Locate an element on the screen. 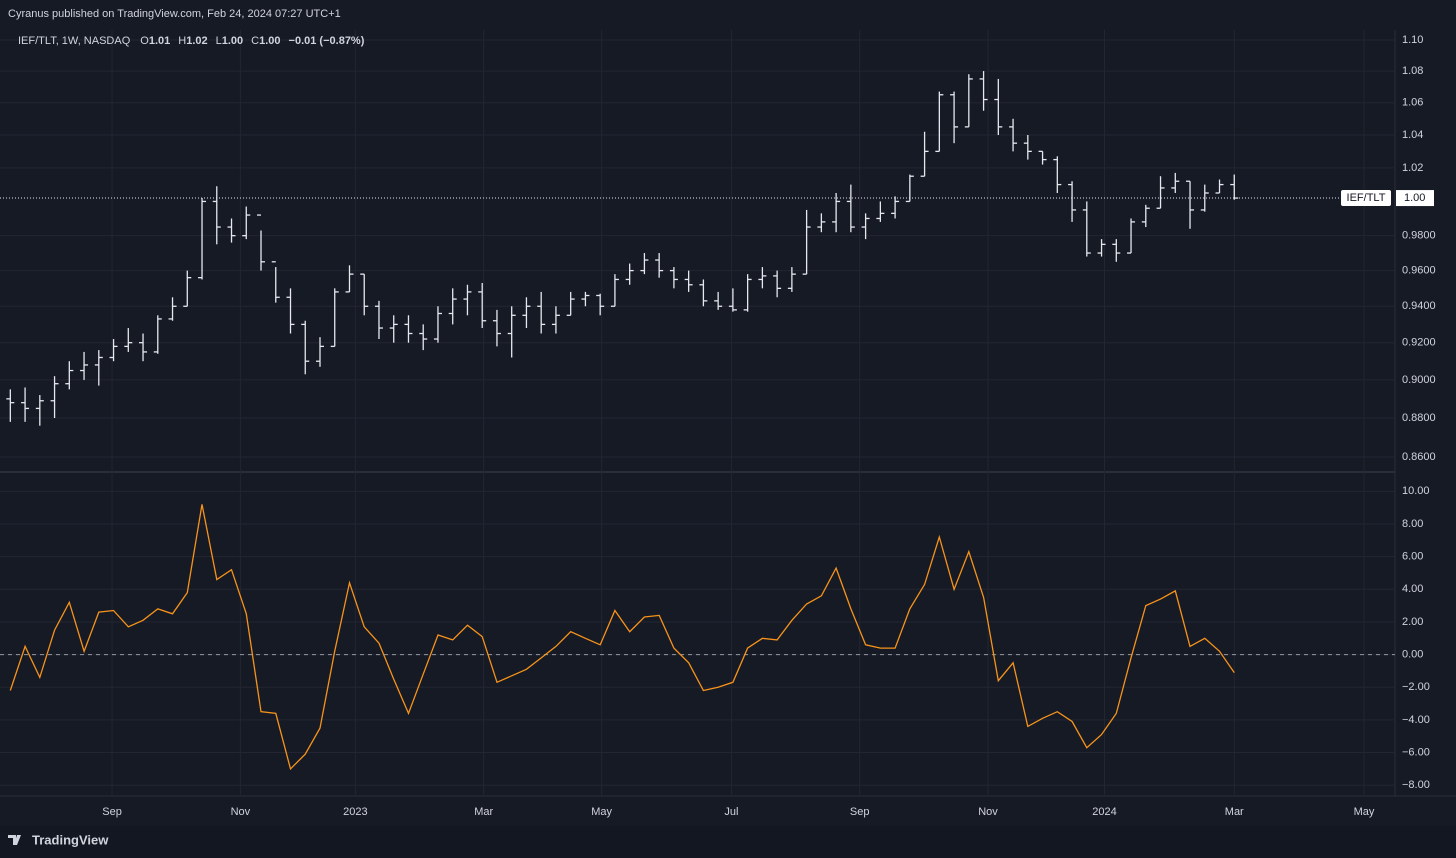 This screenshot has height=858, width=1456. y-tick-label: 0.9600 is located at coordinates (1419, 271).